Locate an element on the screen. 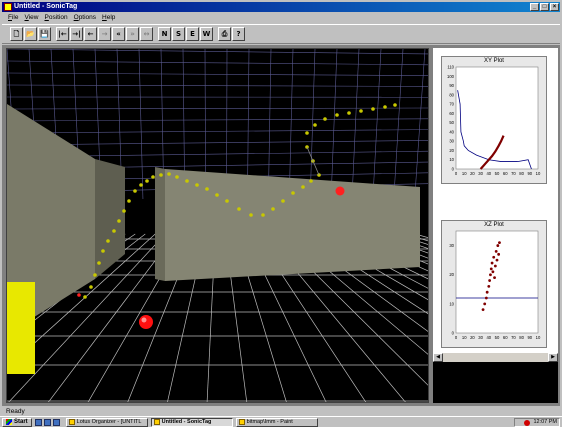 The height and width of the screenshot is (427, 562). xy-x-tick-label: 70 is located at coordinates (513, 173).